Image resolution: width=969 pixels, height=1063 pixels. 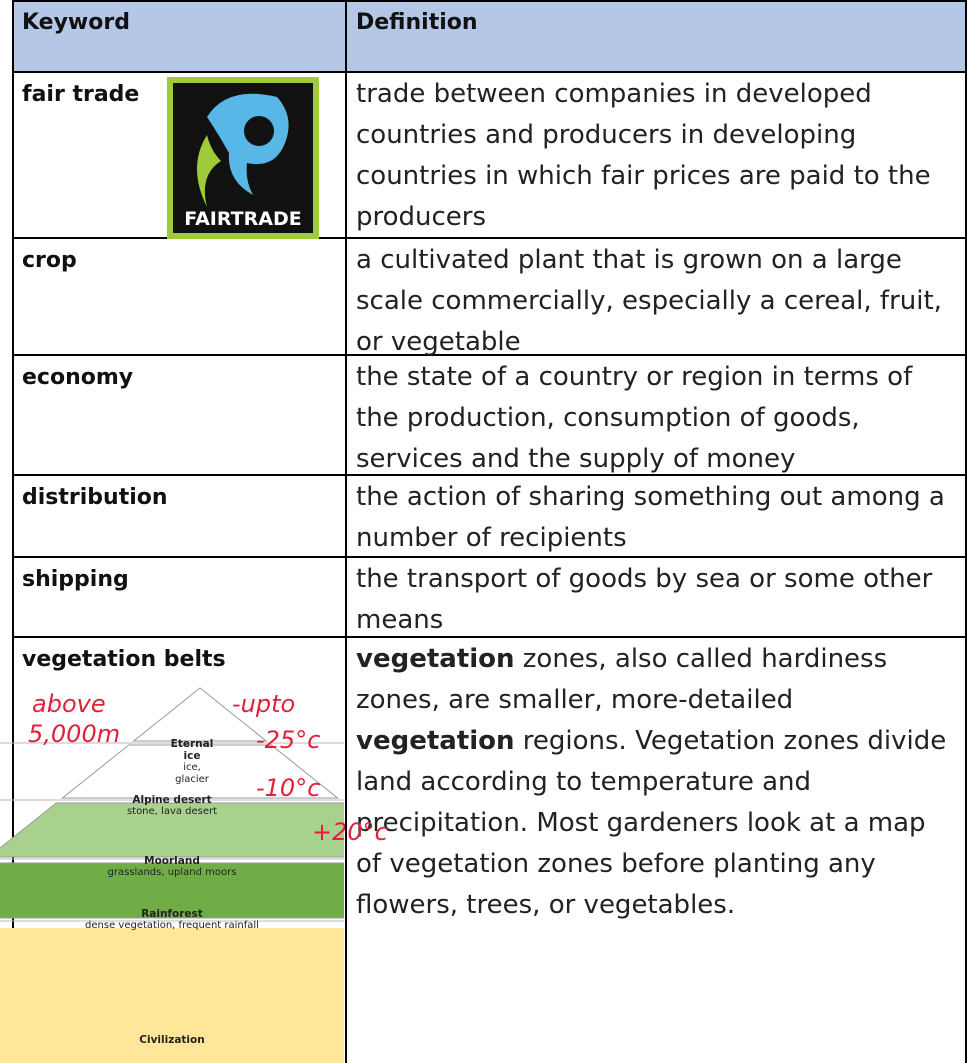 What do you see at coordinates (489, 36) in the screenshot?
I see `header-background` at bounding box center [489, 36].